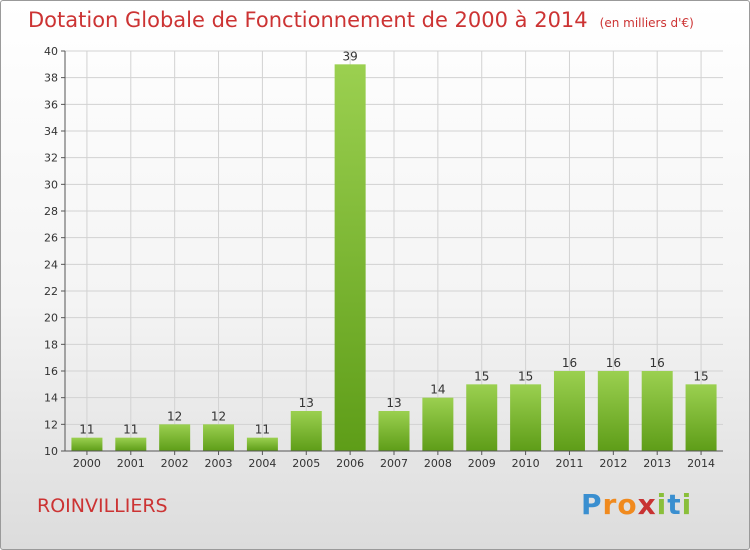  I want to click on bar-2010, so click(526, 417).